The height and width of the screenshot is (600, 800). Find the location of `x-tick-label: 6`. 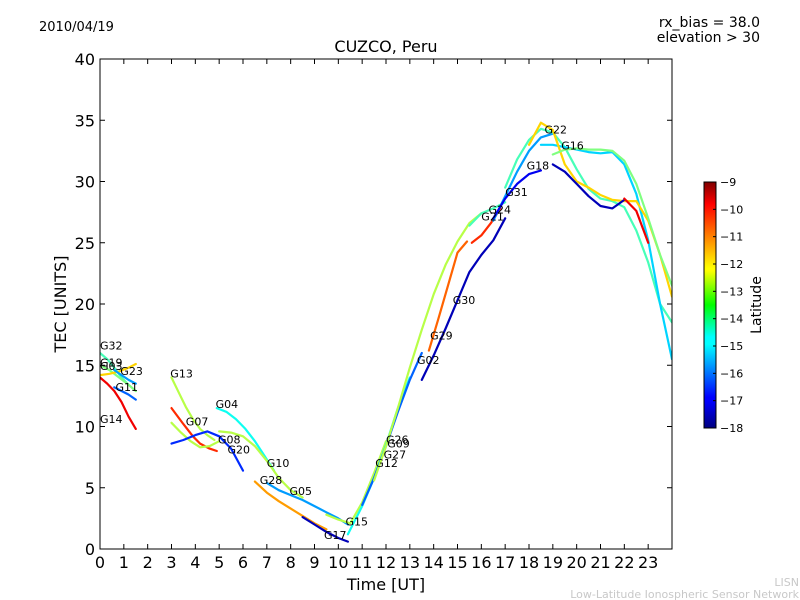

x-tick-label: 6 is located at coordinates (243, 562).